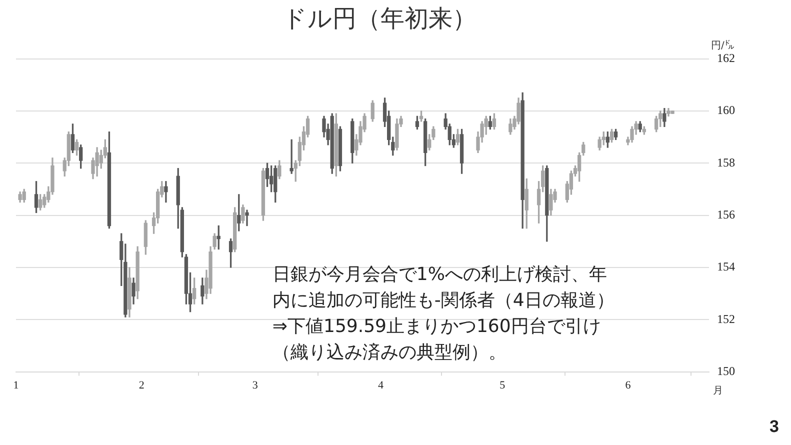  I want to click on candlestick, so click(672, 112).